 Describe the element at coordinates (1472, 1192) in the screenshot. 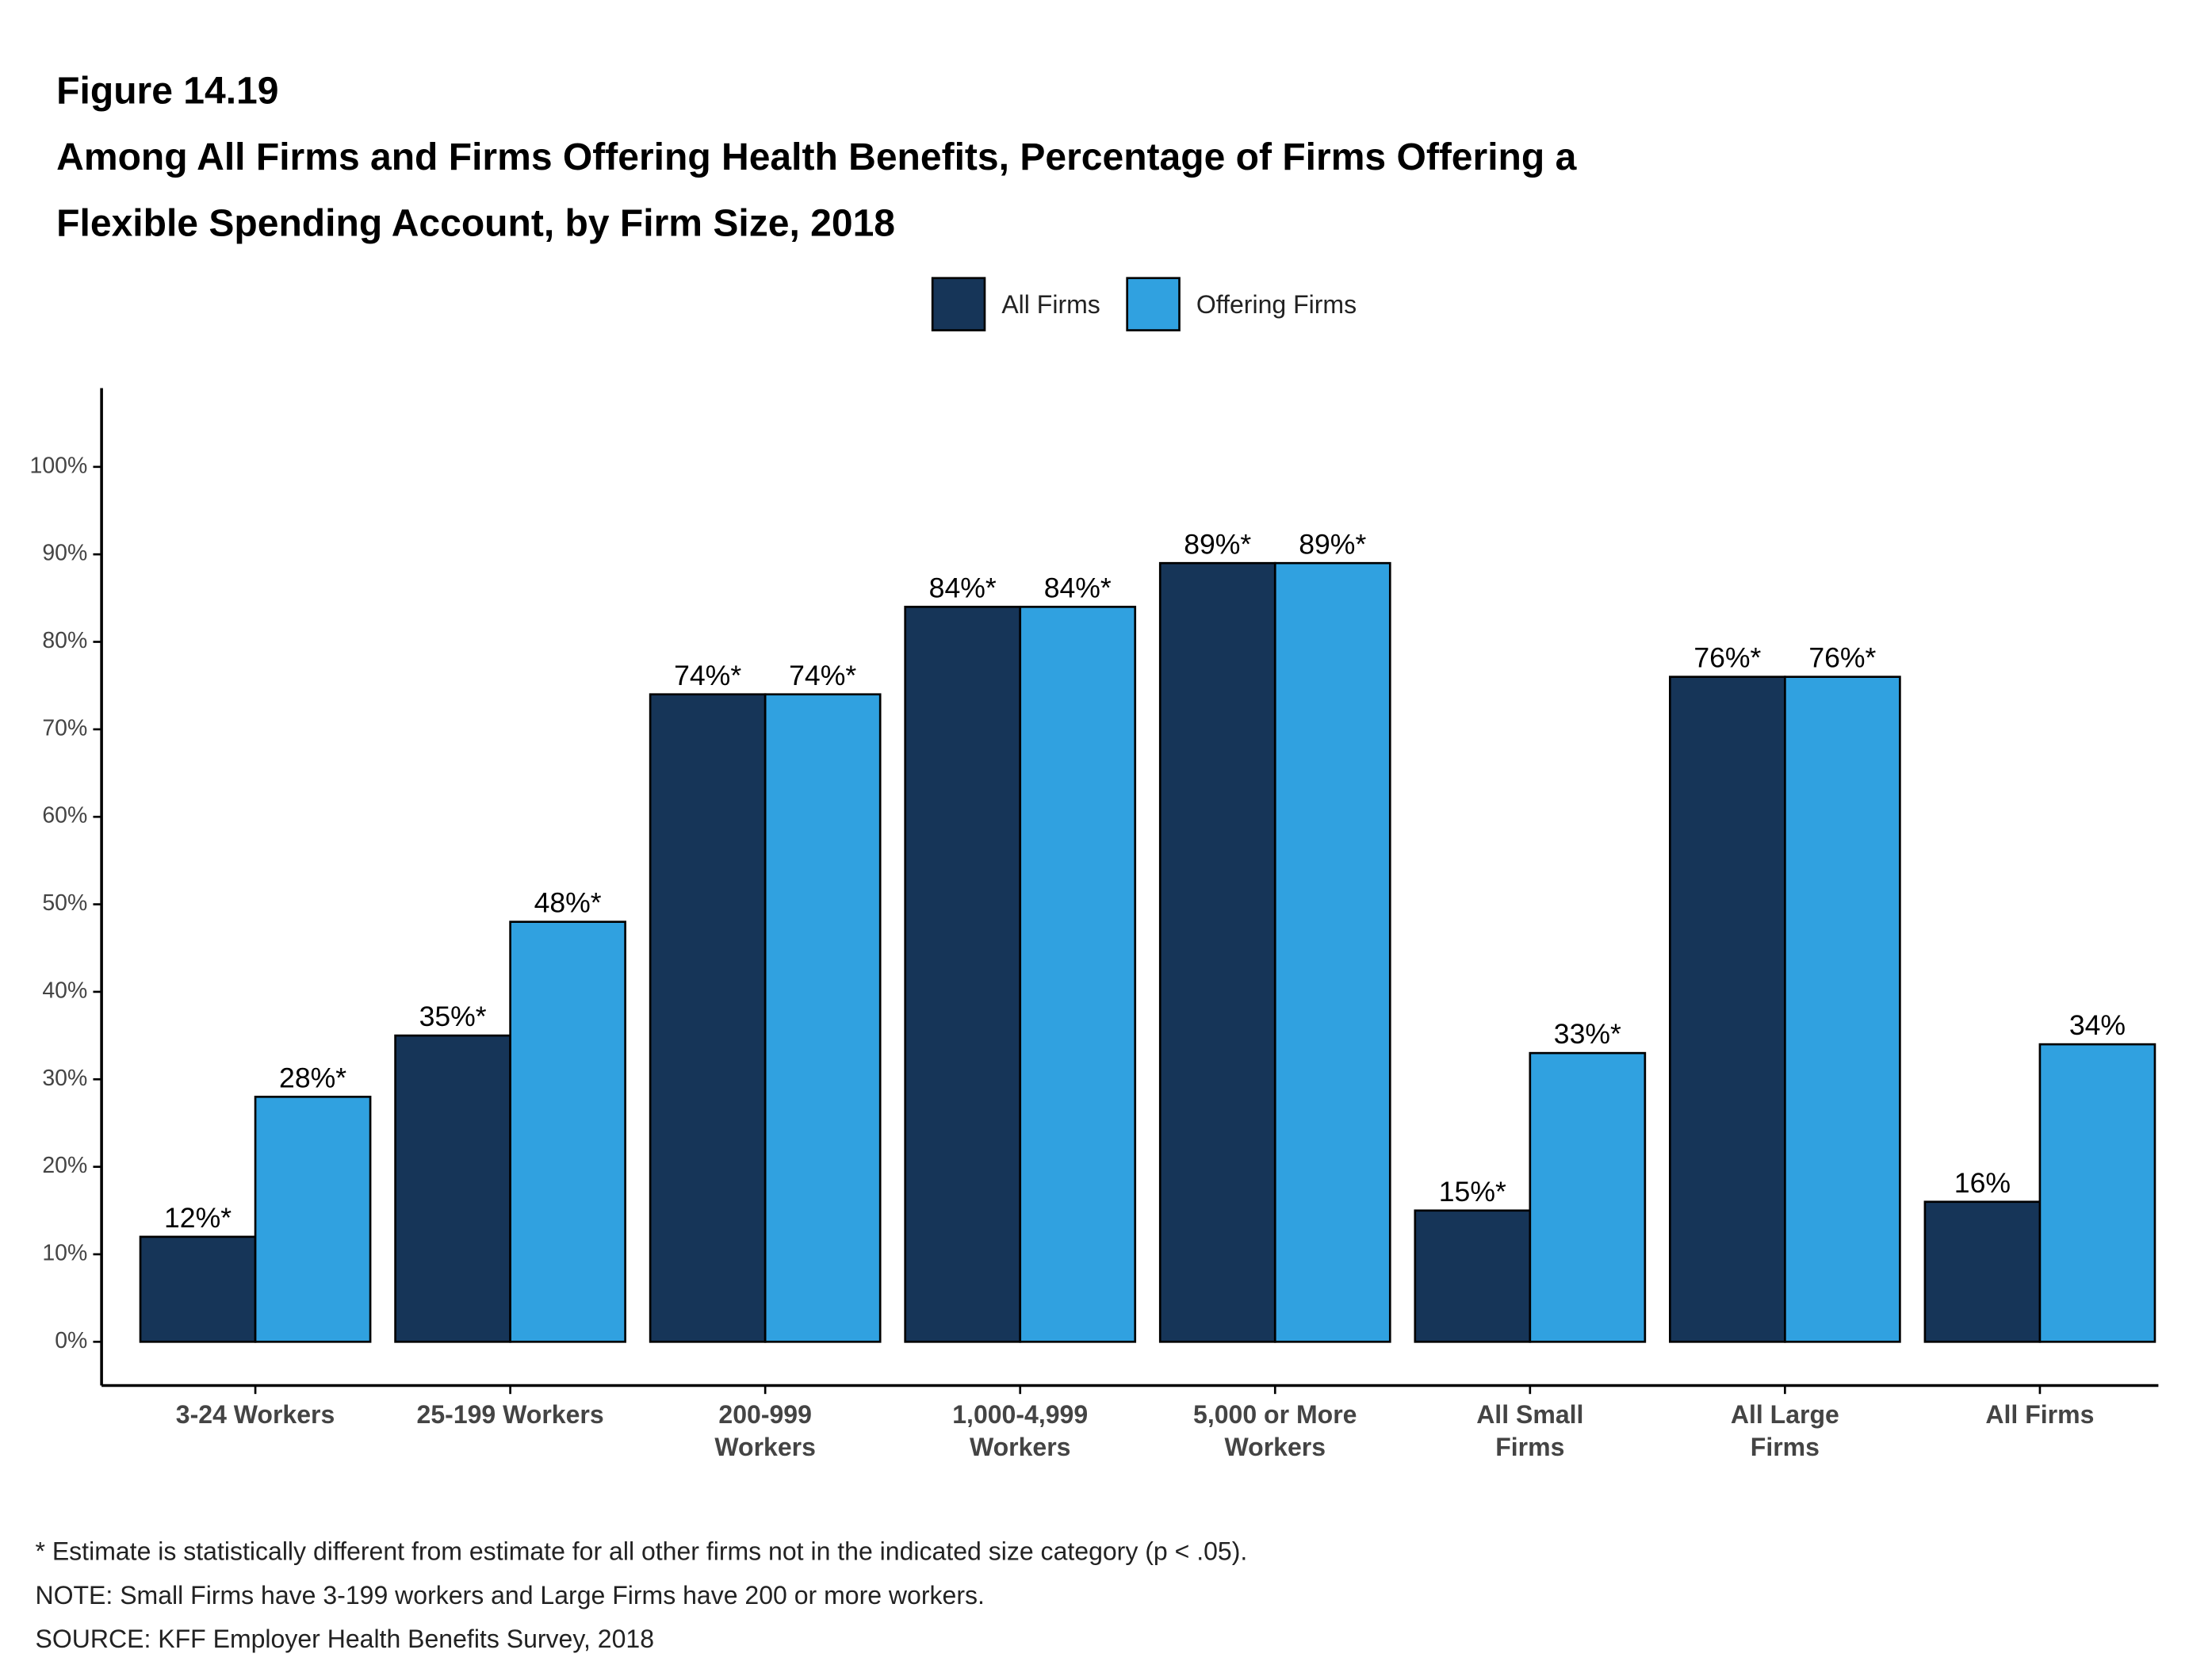

I see `value-label: 15%*` at that location.